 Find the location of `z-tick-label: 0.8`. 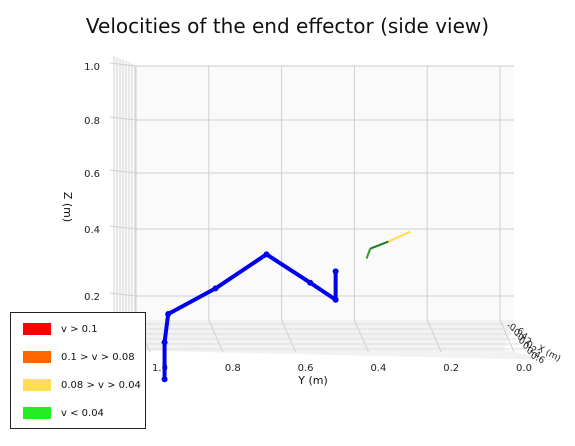

z-tick-label: 0.8 is located at coordinates (92, 121).